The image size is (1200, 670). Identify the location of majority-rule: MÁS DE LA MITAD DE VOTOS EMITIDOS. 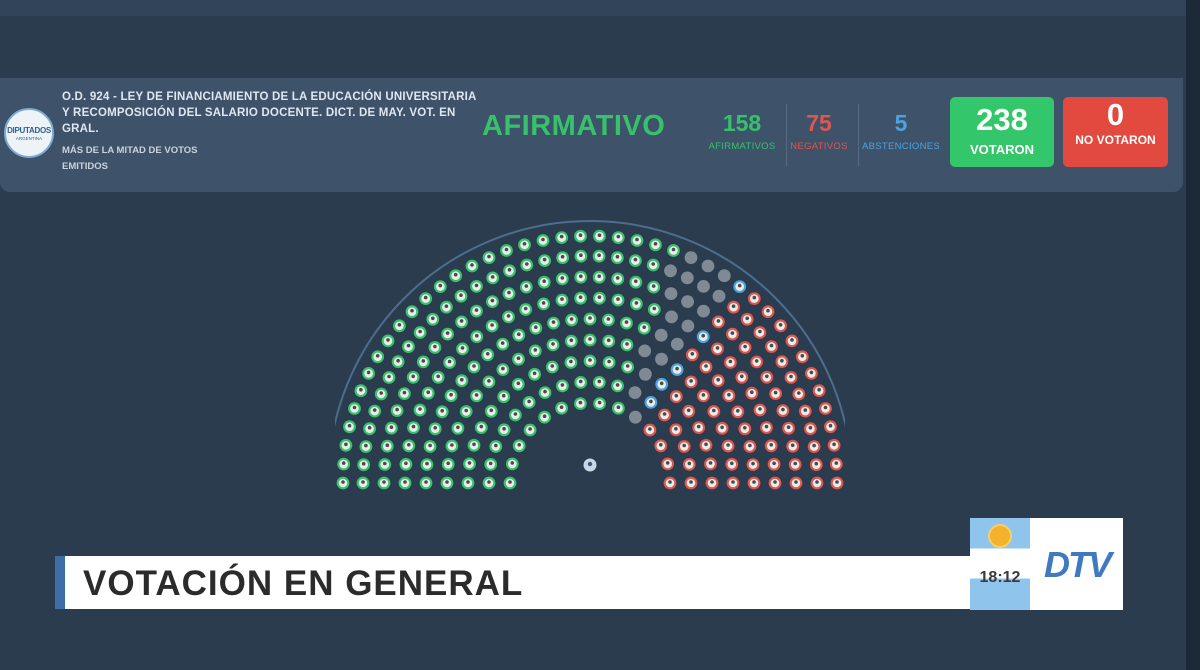
(130, 158).